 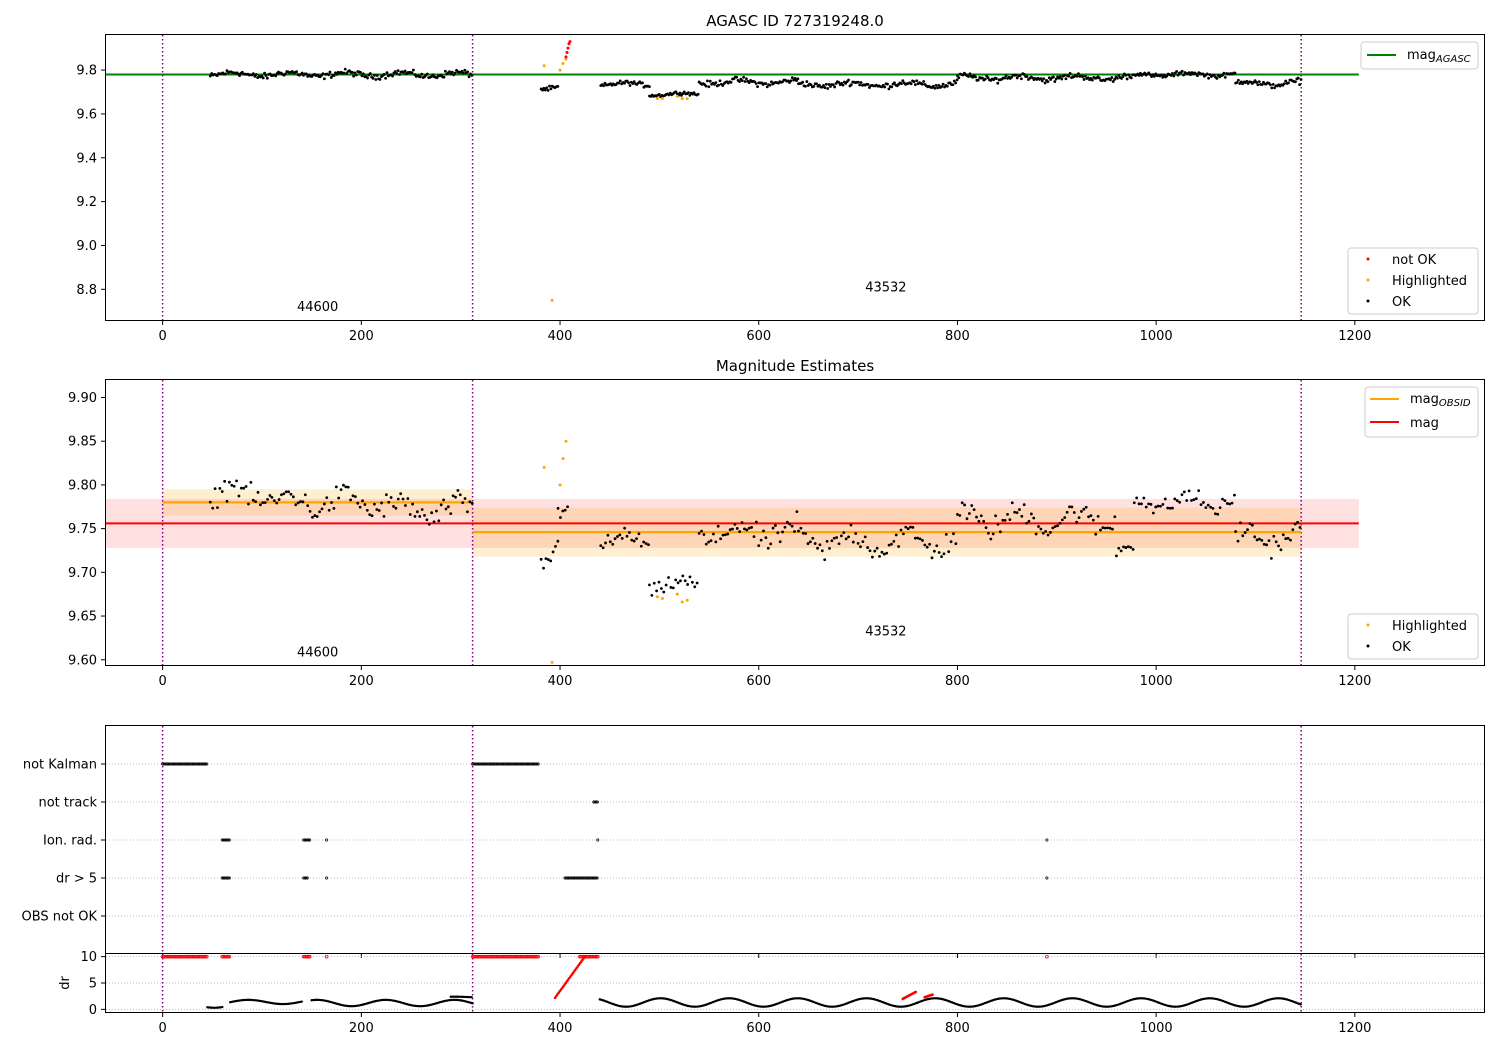 What do you see at coordinates (795, 366) in the screenshot?
I see `magnitude-estimates-title: Magnitude Estimates` at bounding box center [795, 366].